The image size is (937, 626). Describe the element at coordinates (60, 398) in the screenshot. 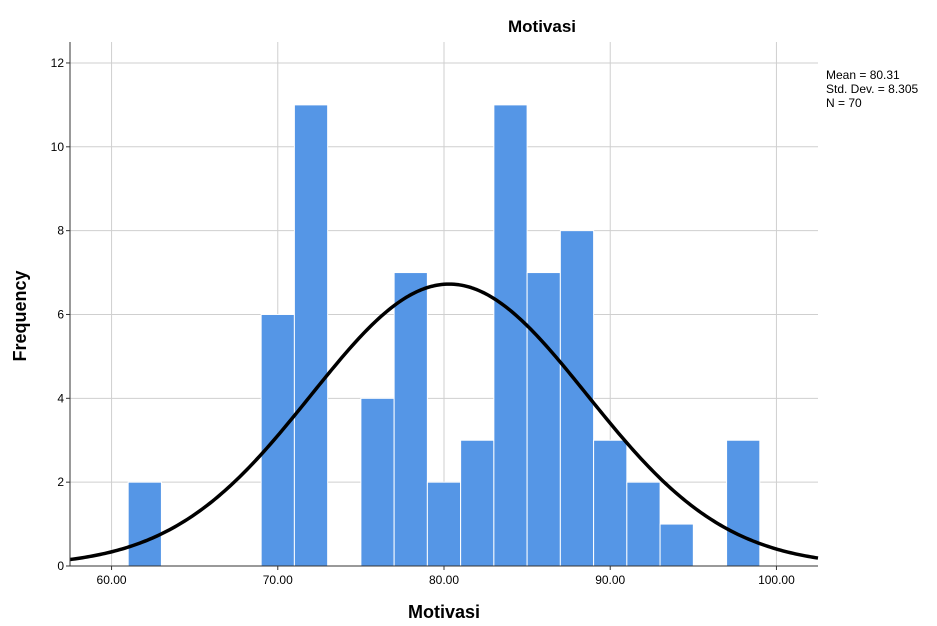

I see `y-tick-label: 4` at that location.